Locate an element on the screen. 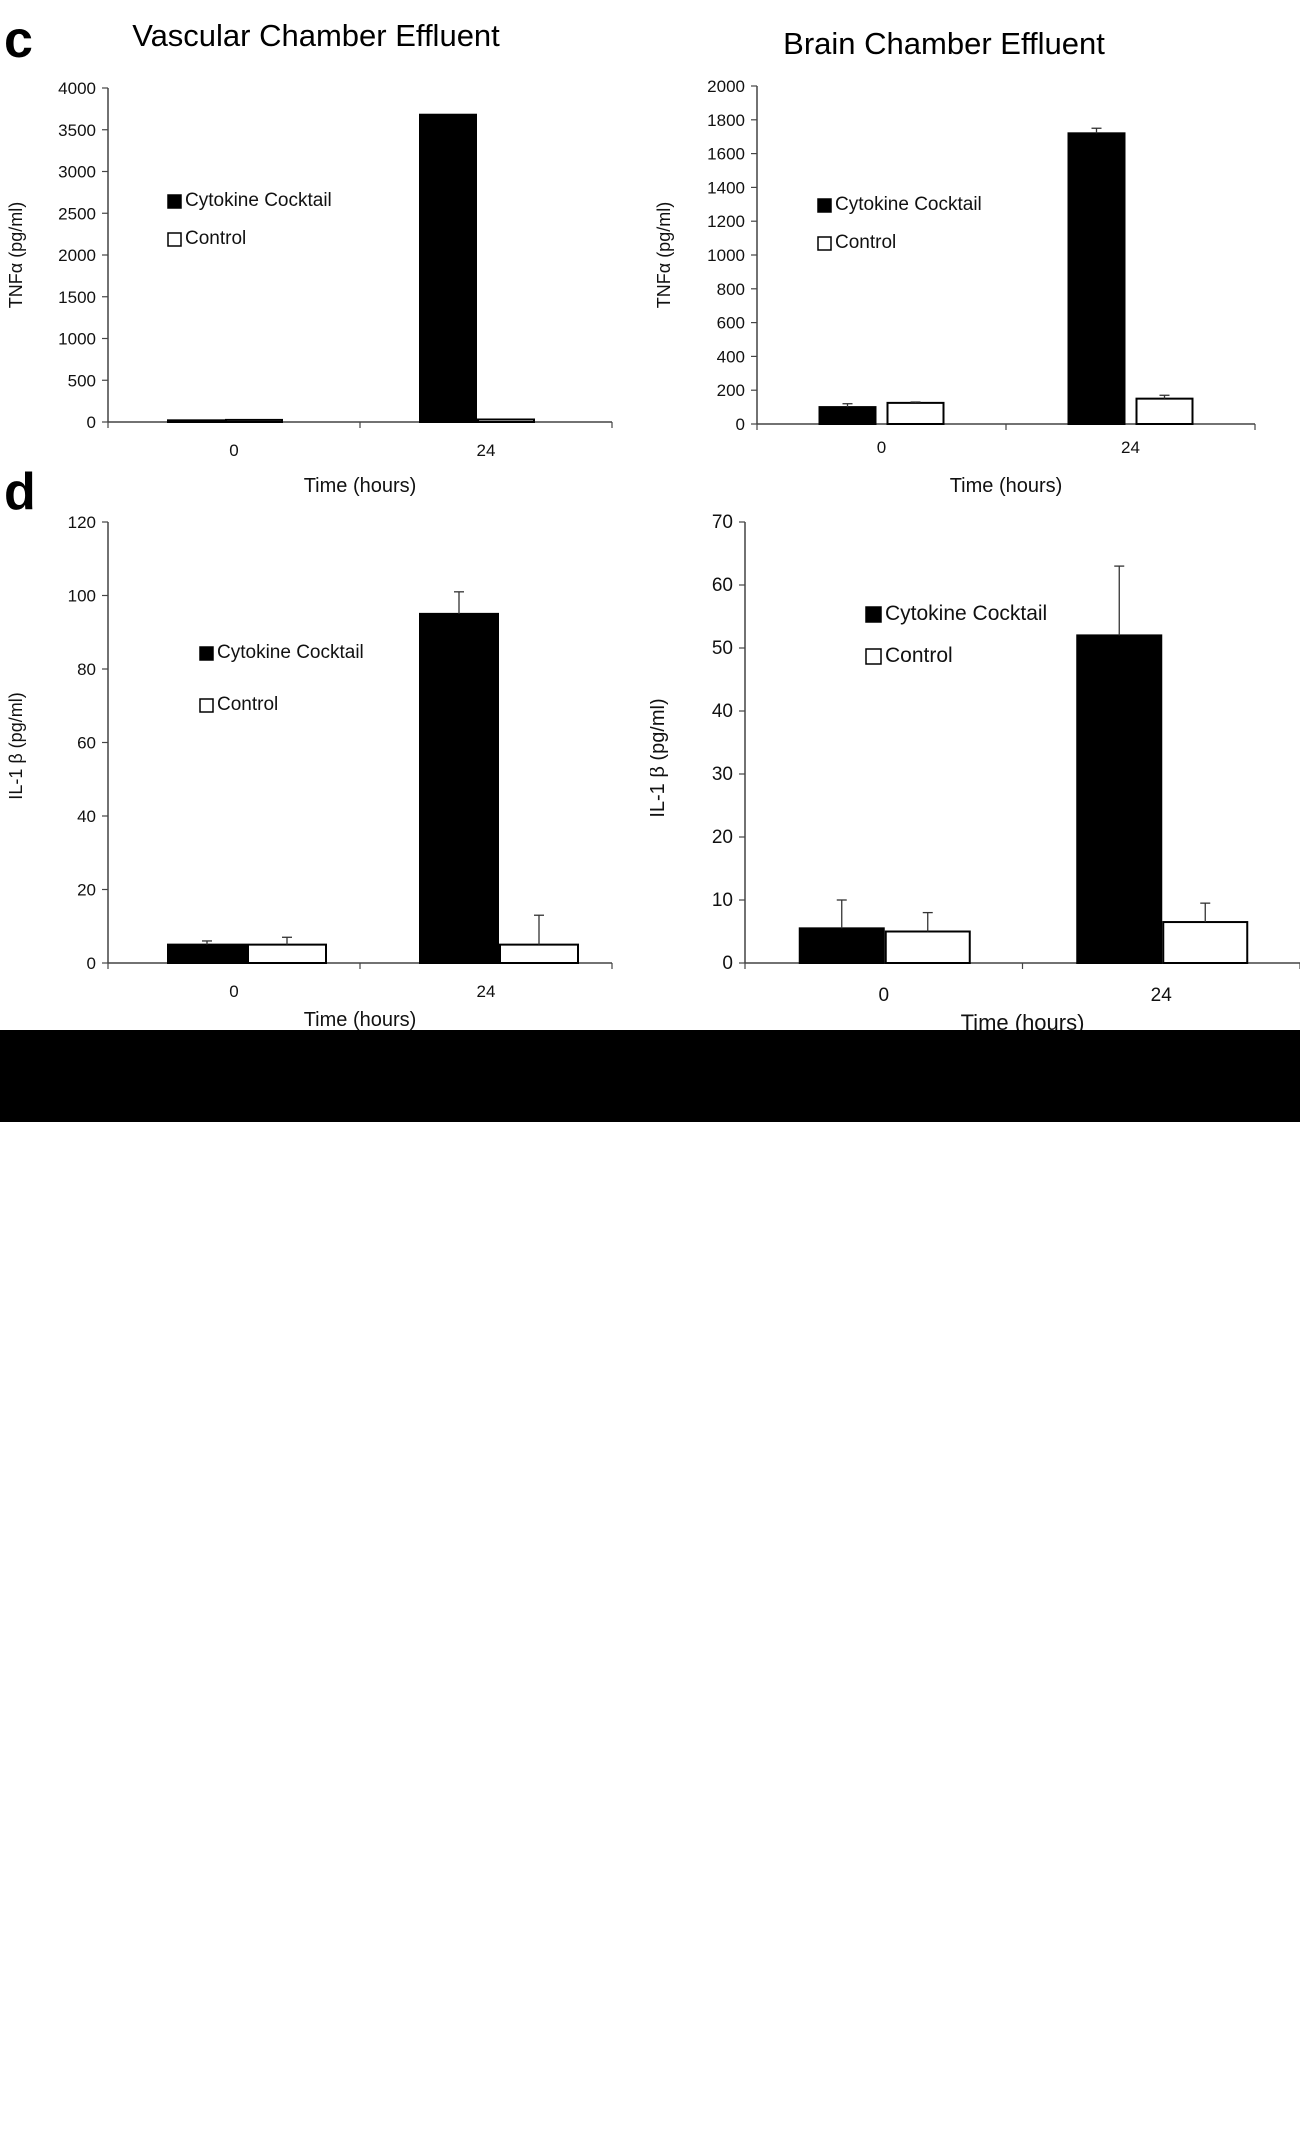 The image size is (1300, 2133). y-tick-label: 10 is located at coordinates (722, 900).